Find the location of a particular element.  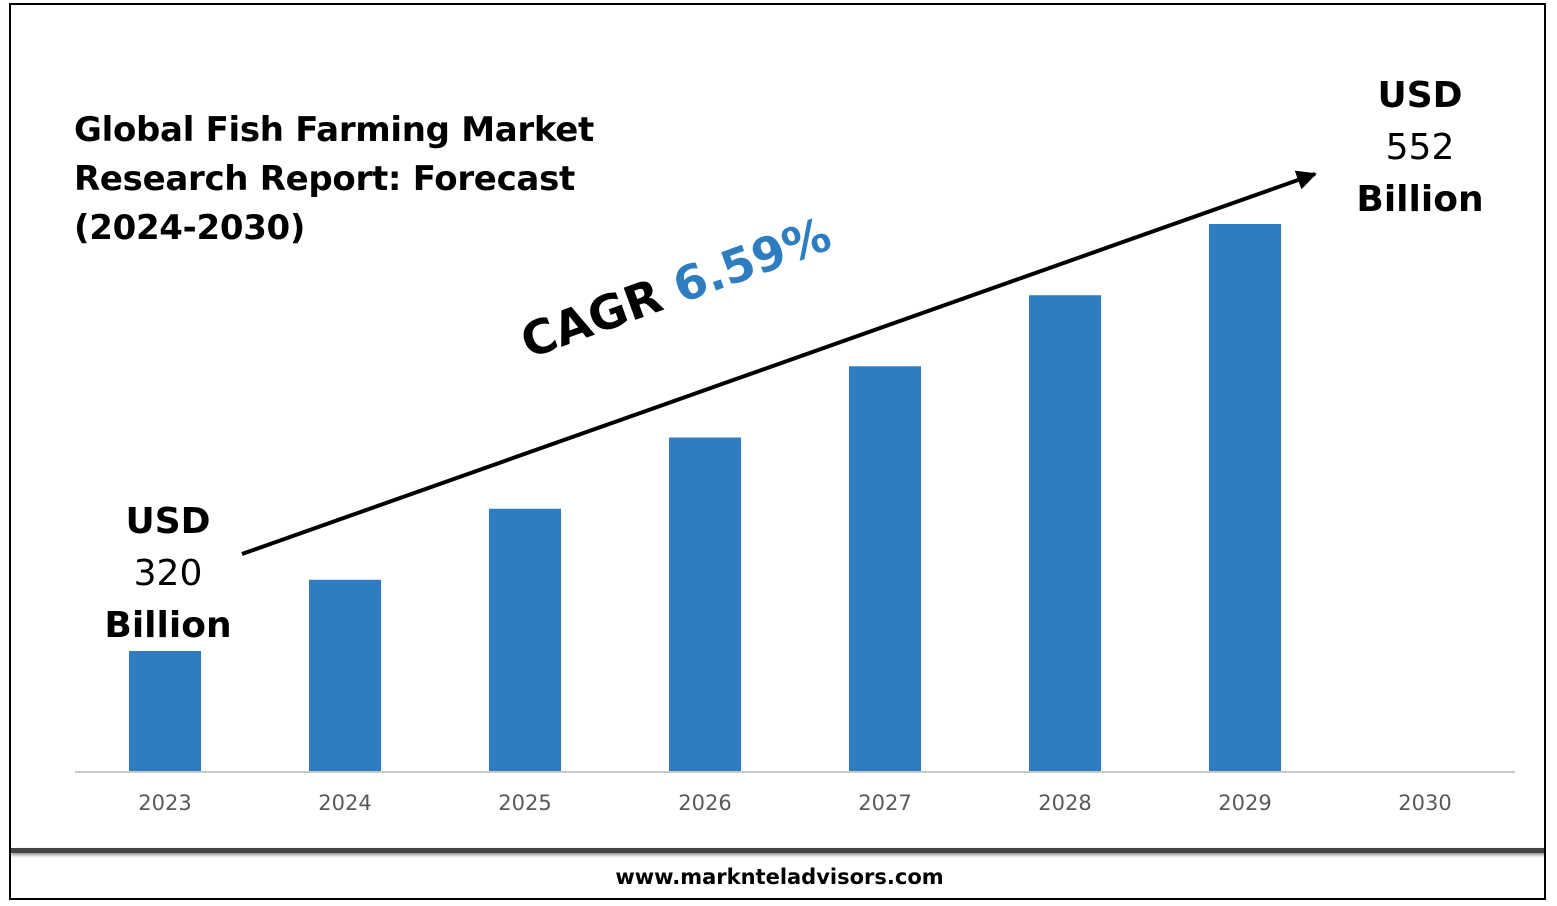

footer-website-link: www.marknteladvisors.com is located at coordinates (779, 877).